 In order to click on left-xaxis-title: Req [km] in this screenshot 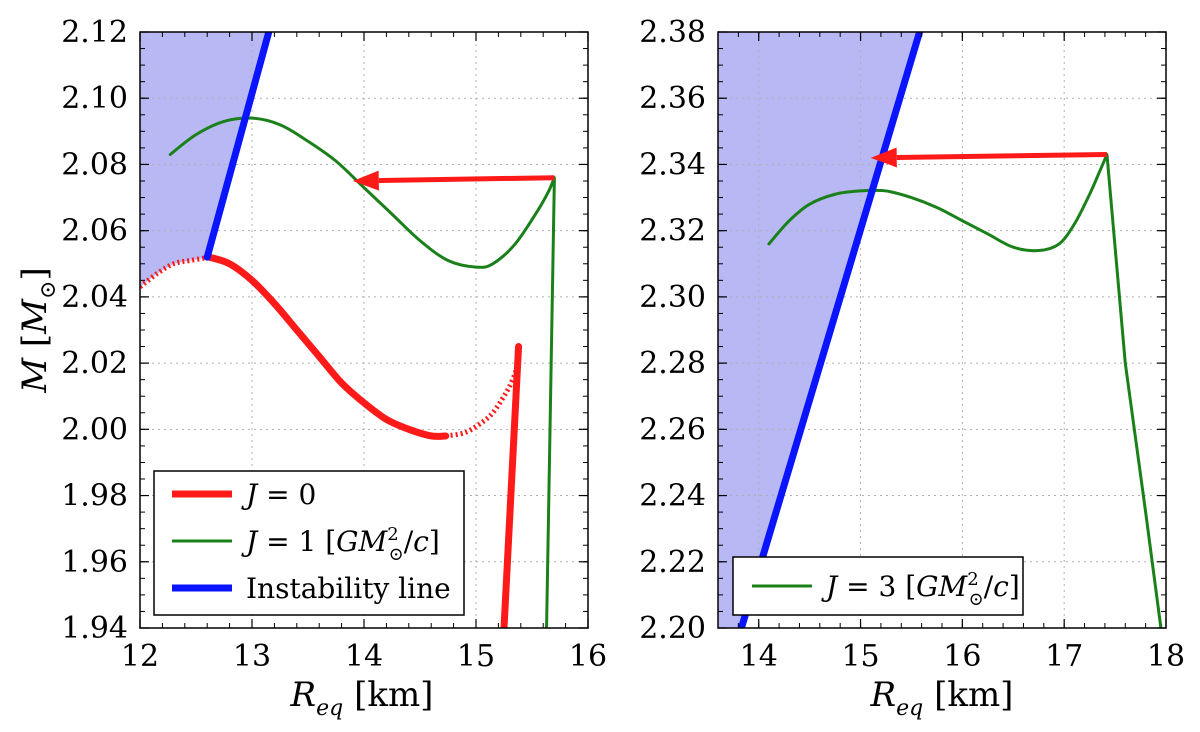, I will do `click(362, 698)`.